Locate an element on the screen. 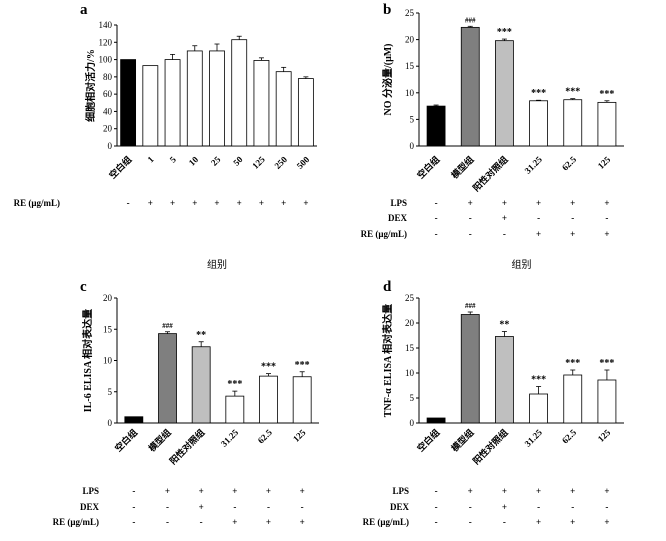 The height and width of the screenshot is (541, 666). y-axis-label: NO 分泌量/(μM) is located at coordinates (387, 79).